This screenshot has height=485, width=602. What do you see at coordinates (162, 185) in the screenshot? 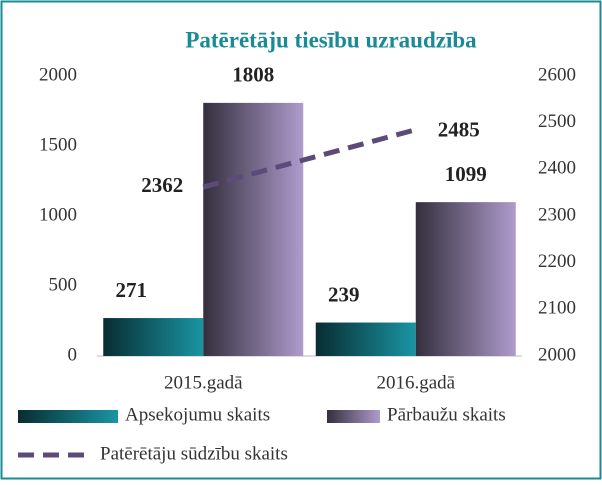
I see `value-label: 2362` at bounding box center [162, 185].